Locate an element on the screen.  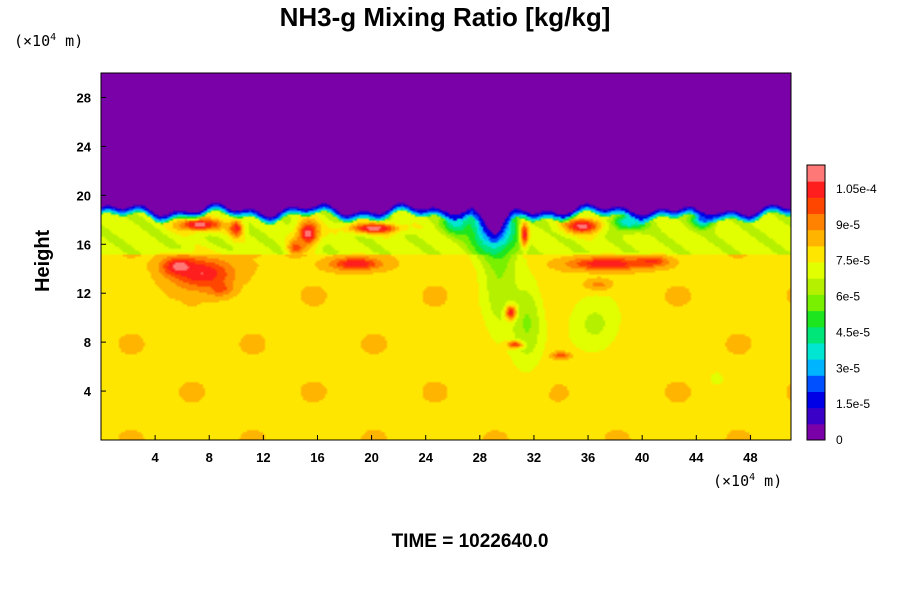
y-ticks: 4 8 12 16 20 24 28 is located at coordinates (91, 244).